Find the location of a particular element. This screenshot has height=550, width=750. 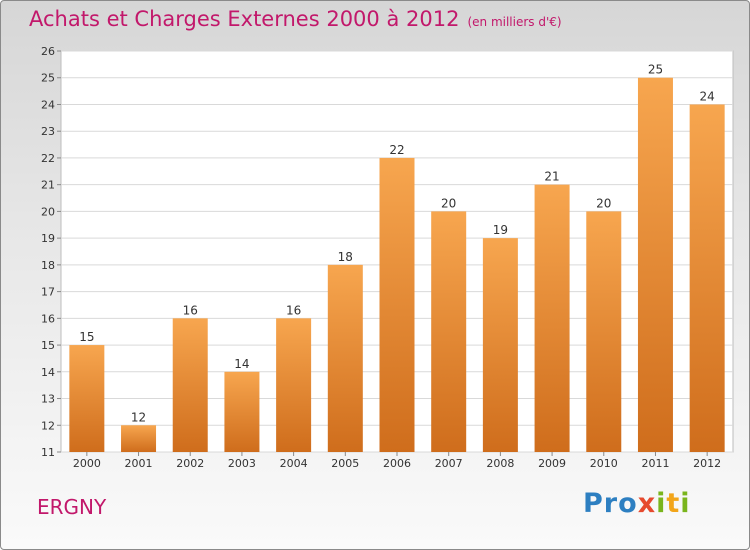

y-tick-label: 23 is located at coordinates (48, 131).